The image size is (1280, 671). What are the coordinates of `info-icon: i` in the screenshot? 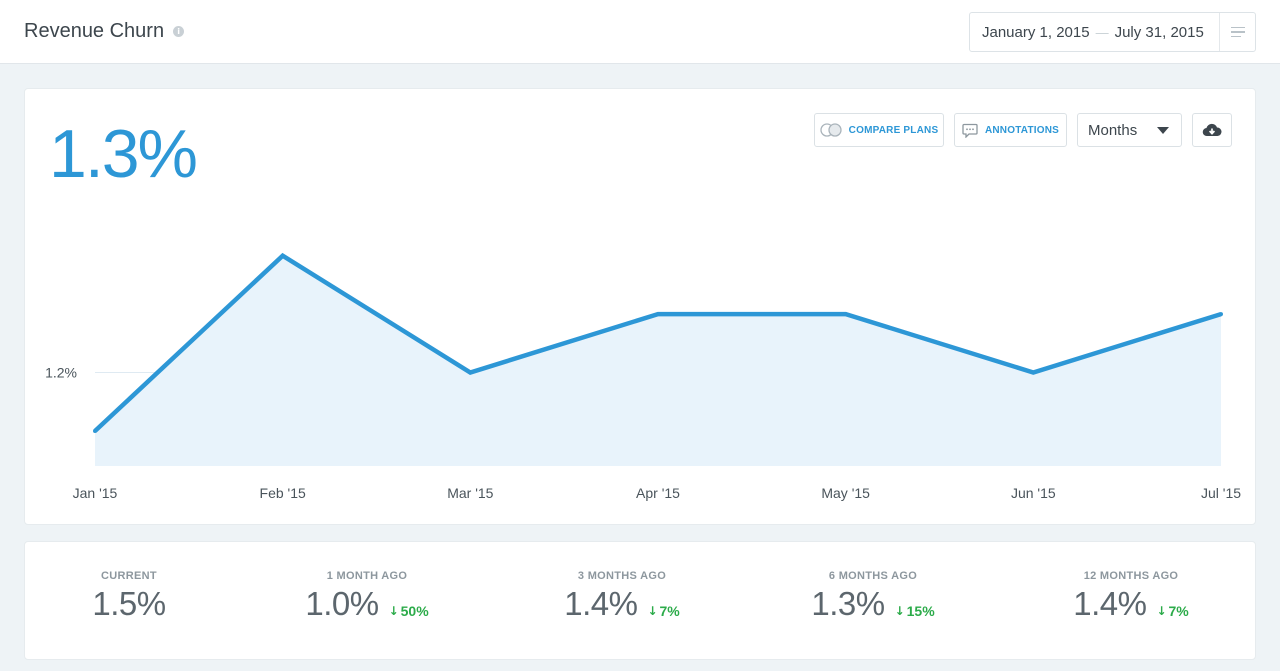 It's located at (179, 31).